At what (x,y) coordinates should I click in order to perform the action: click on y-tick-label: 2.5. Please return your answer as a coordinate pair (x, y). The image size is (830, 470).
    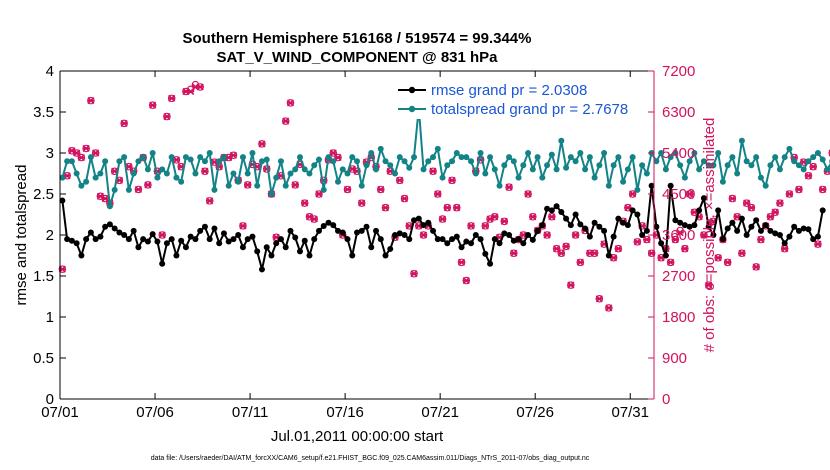
    Looking at the image, I should click on (43, 194).